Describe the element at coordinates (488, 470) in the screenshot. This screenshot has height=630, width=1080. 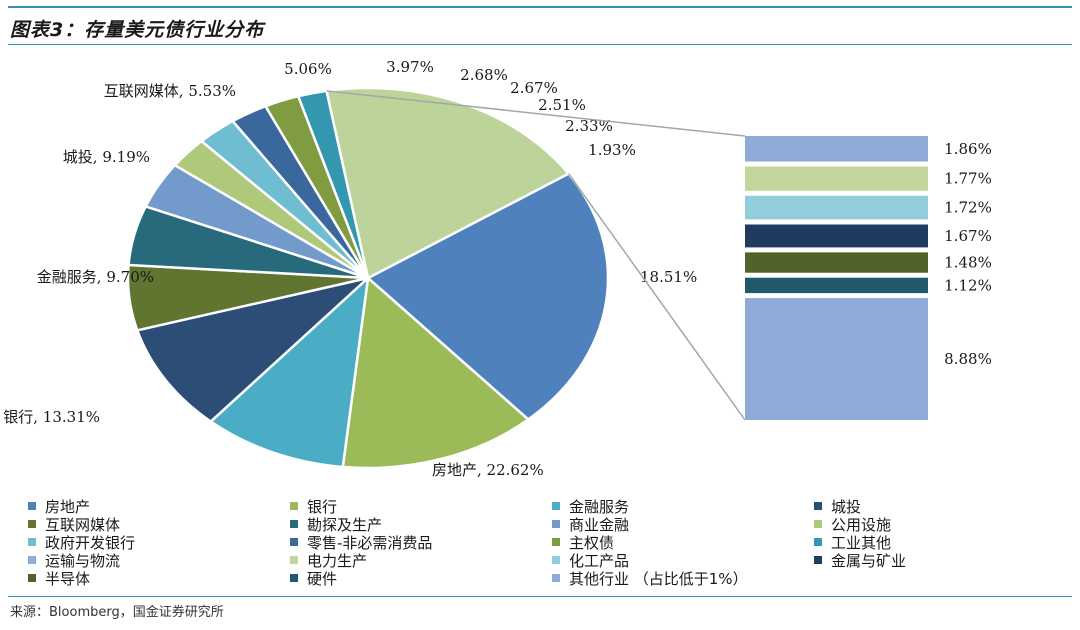
I see `slice-label: 房地产, 22.62%` at that location.